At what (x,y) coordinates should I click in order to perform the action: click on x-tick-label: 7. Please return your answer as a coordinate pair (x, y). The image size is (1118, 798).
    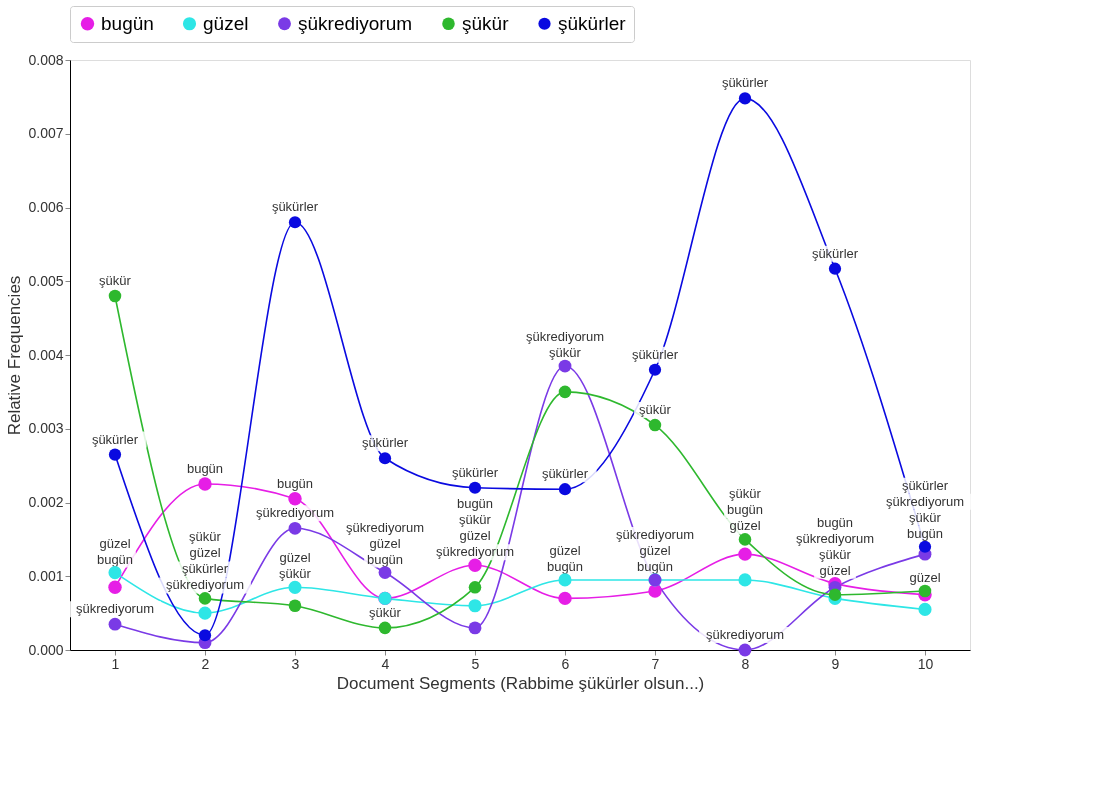
    Looking at the image, I should click on (655, 663).